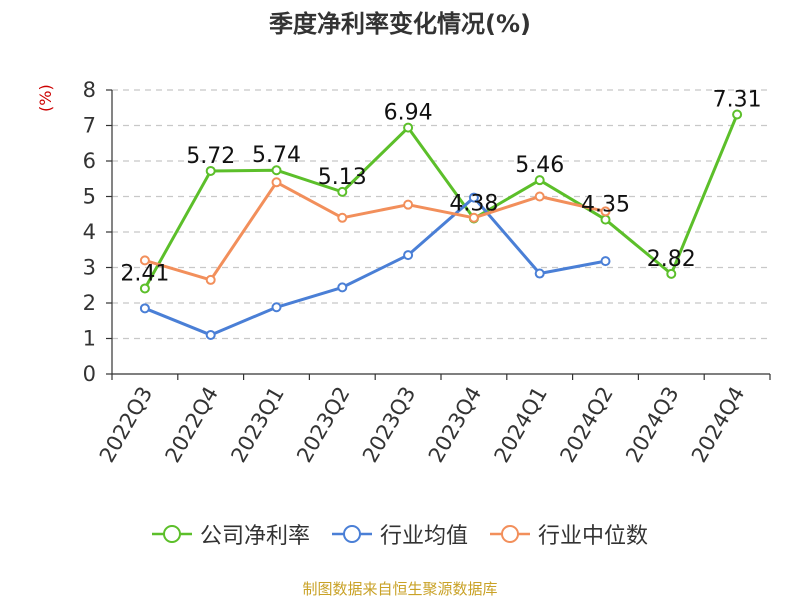 The image size is (800, 600). I want to click on series-0-point-2023Q1, so click(276, 170).